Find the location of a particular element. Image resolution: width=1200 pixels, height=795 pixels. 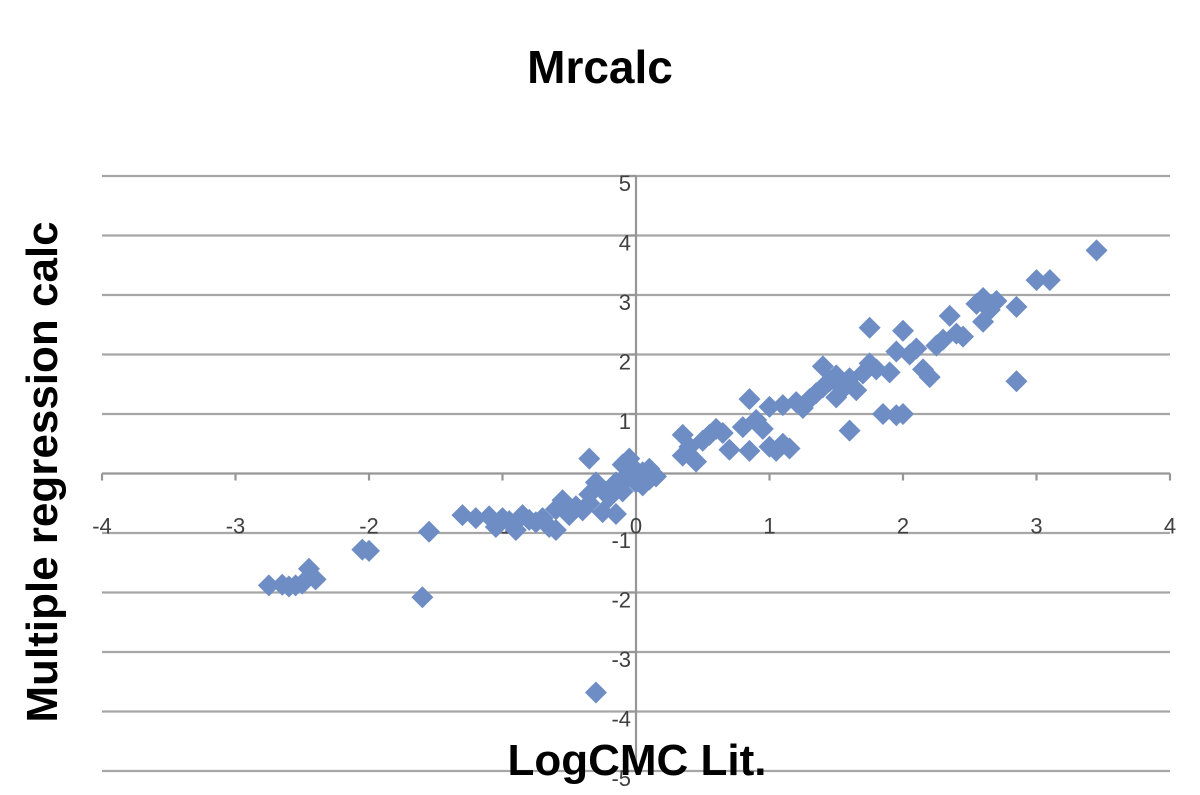

y-tick-label: 3 is located at coordinates (625, 302).